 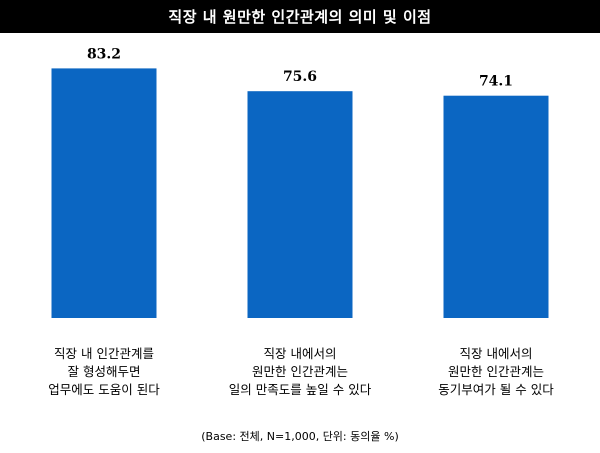 What do you see at coordinates (496, 371) in the screenshot?
I see `category-label-3: 직장 내에서의 원만한 인간관계는 동기부여가 될 수 있다` at bounding box center [496, 371].